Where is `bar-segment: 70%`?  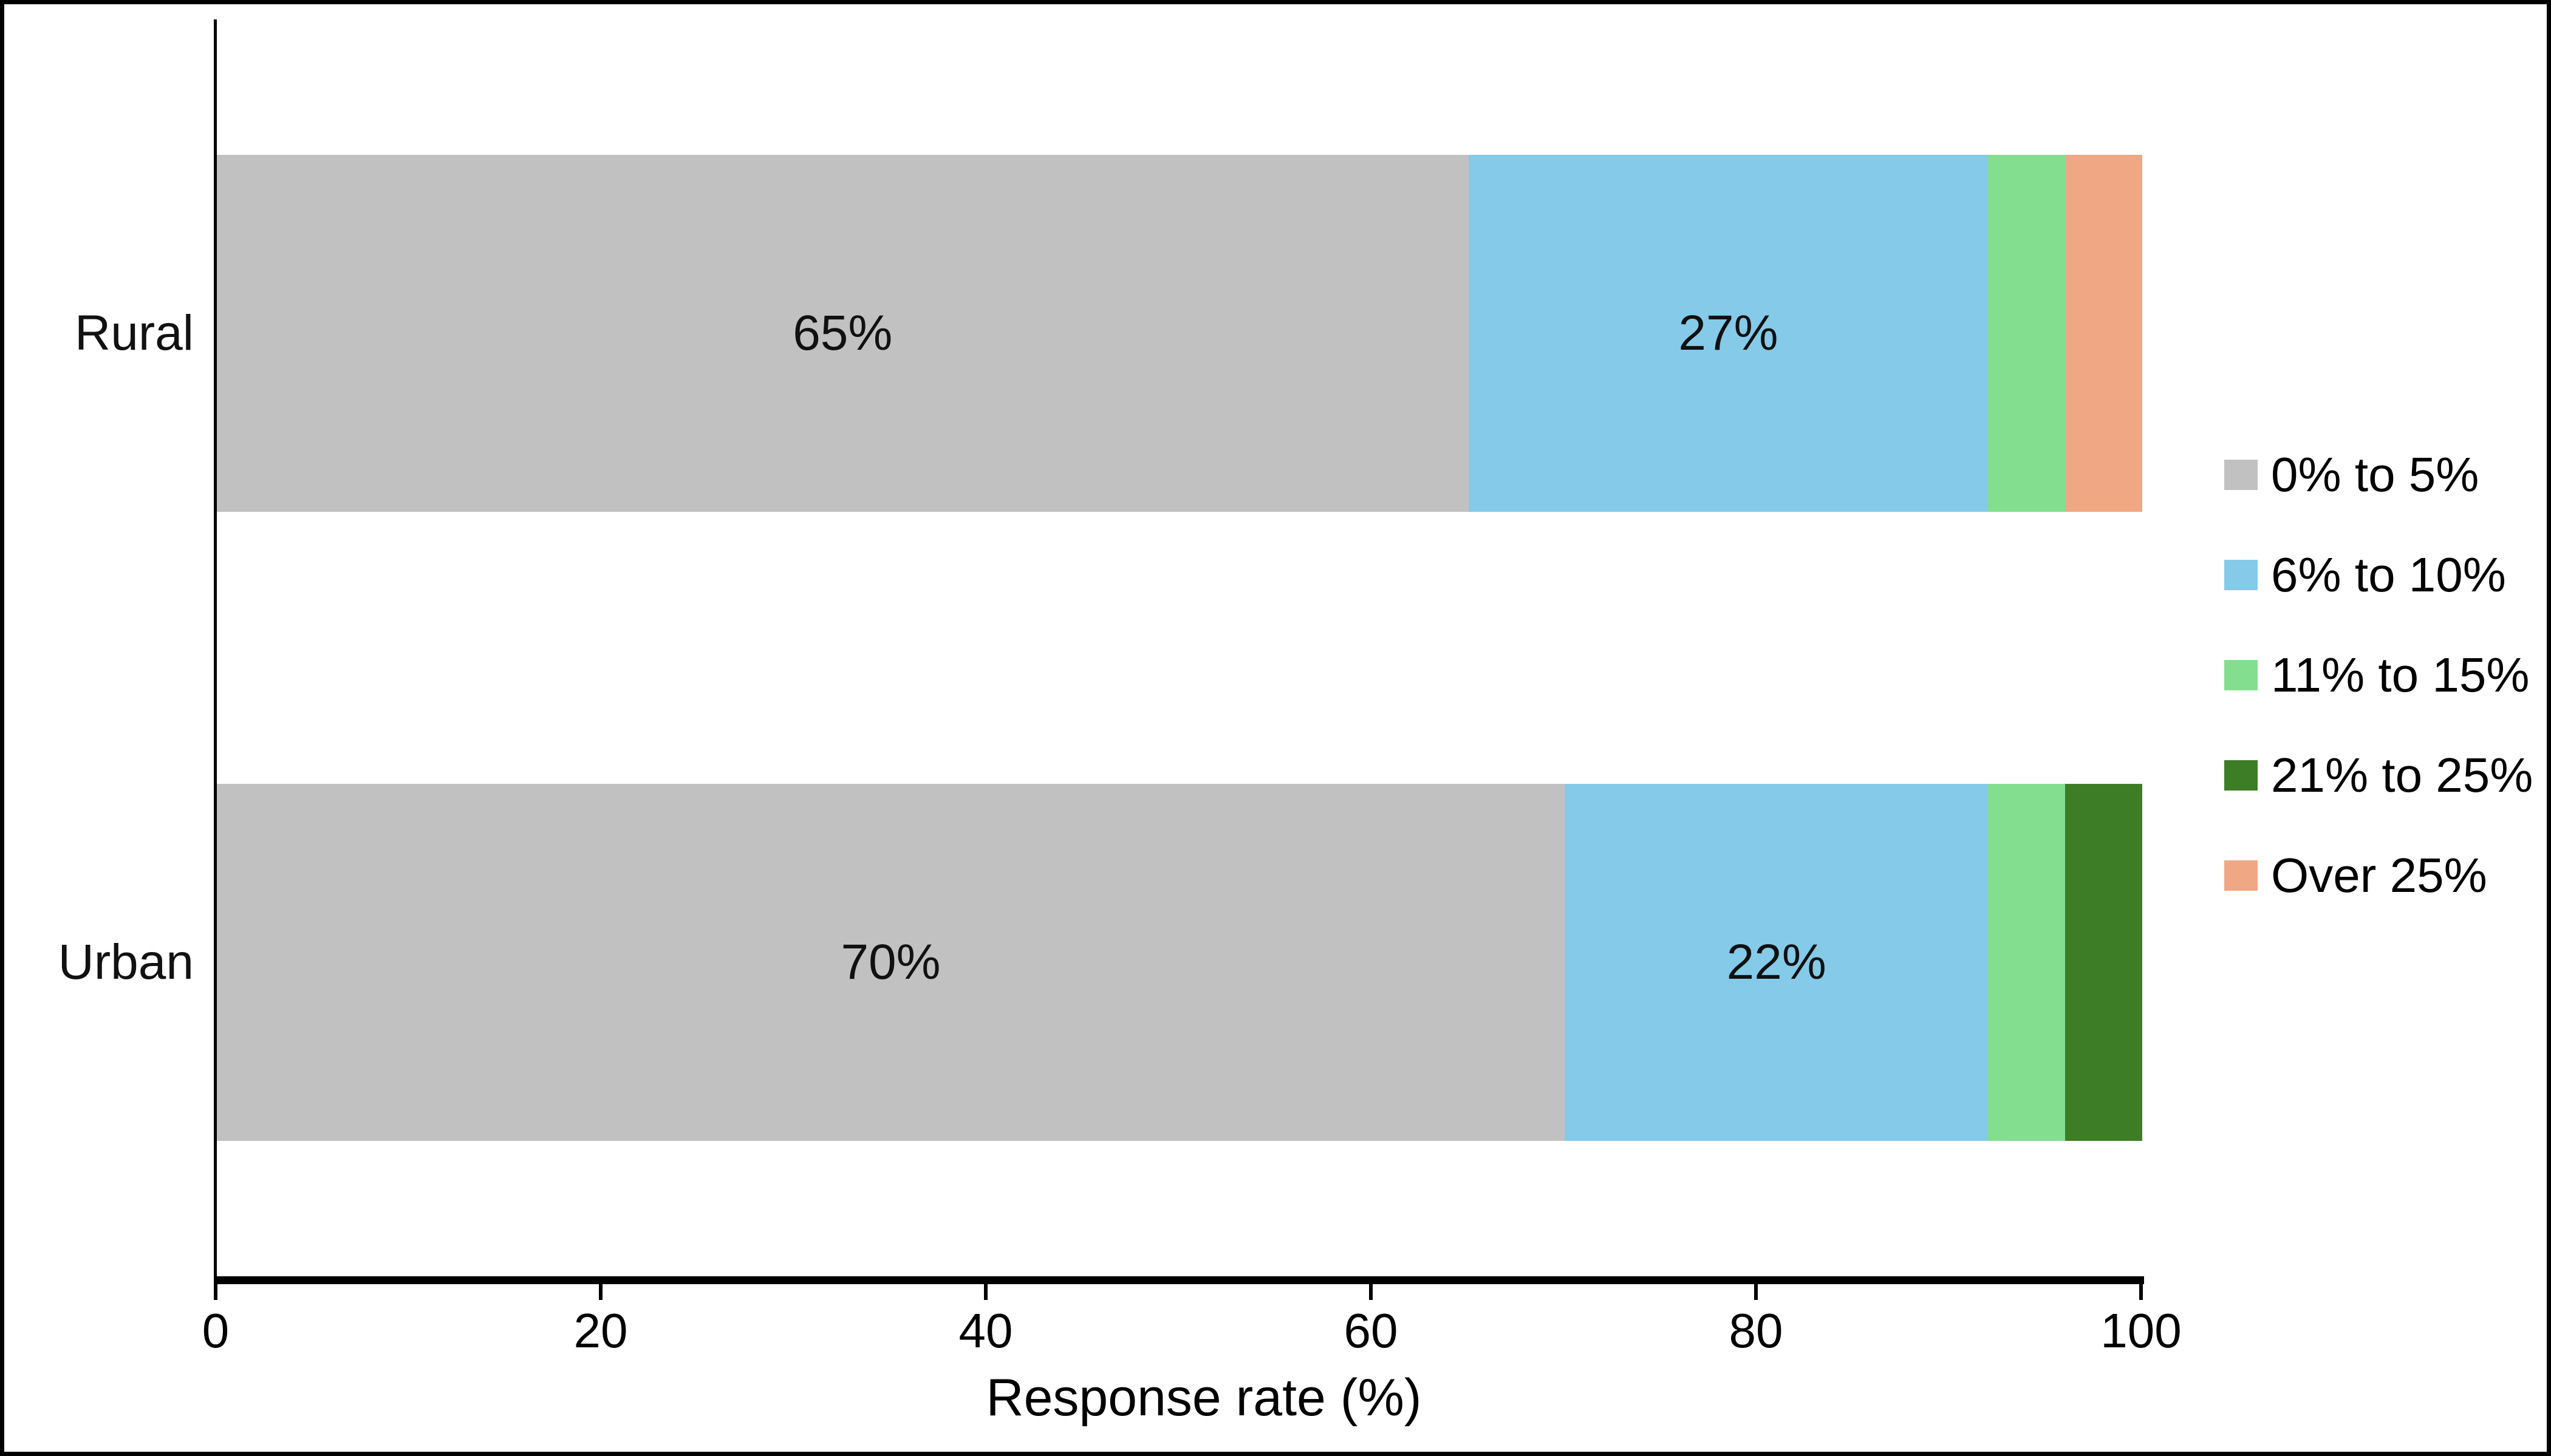 bar-segment: 70% is located at coordinates (891, 962).